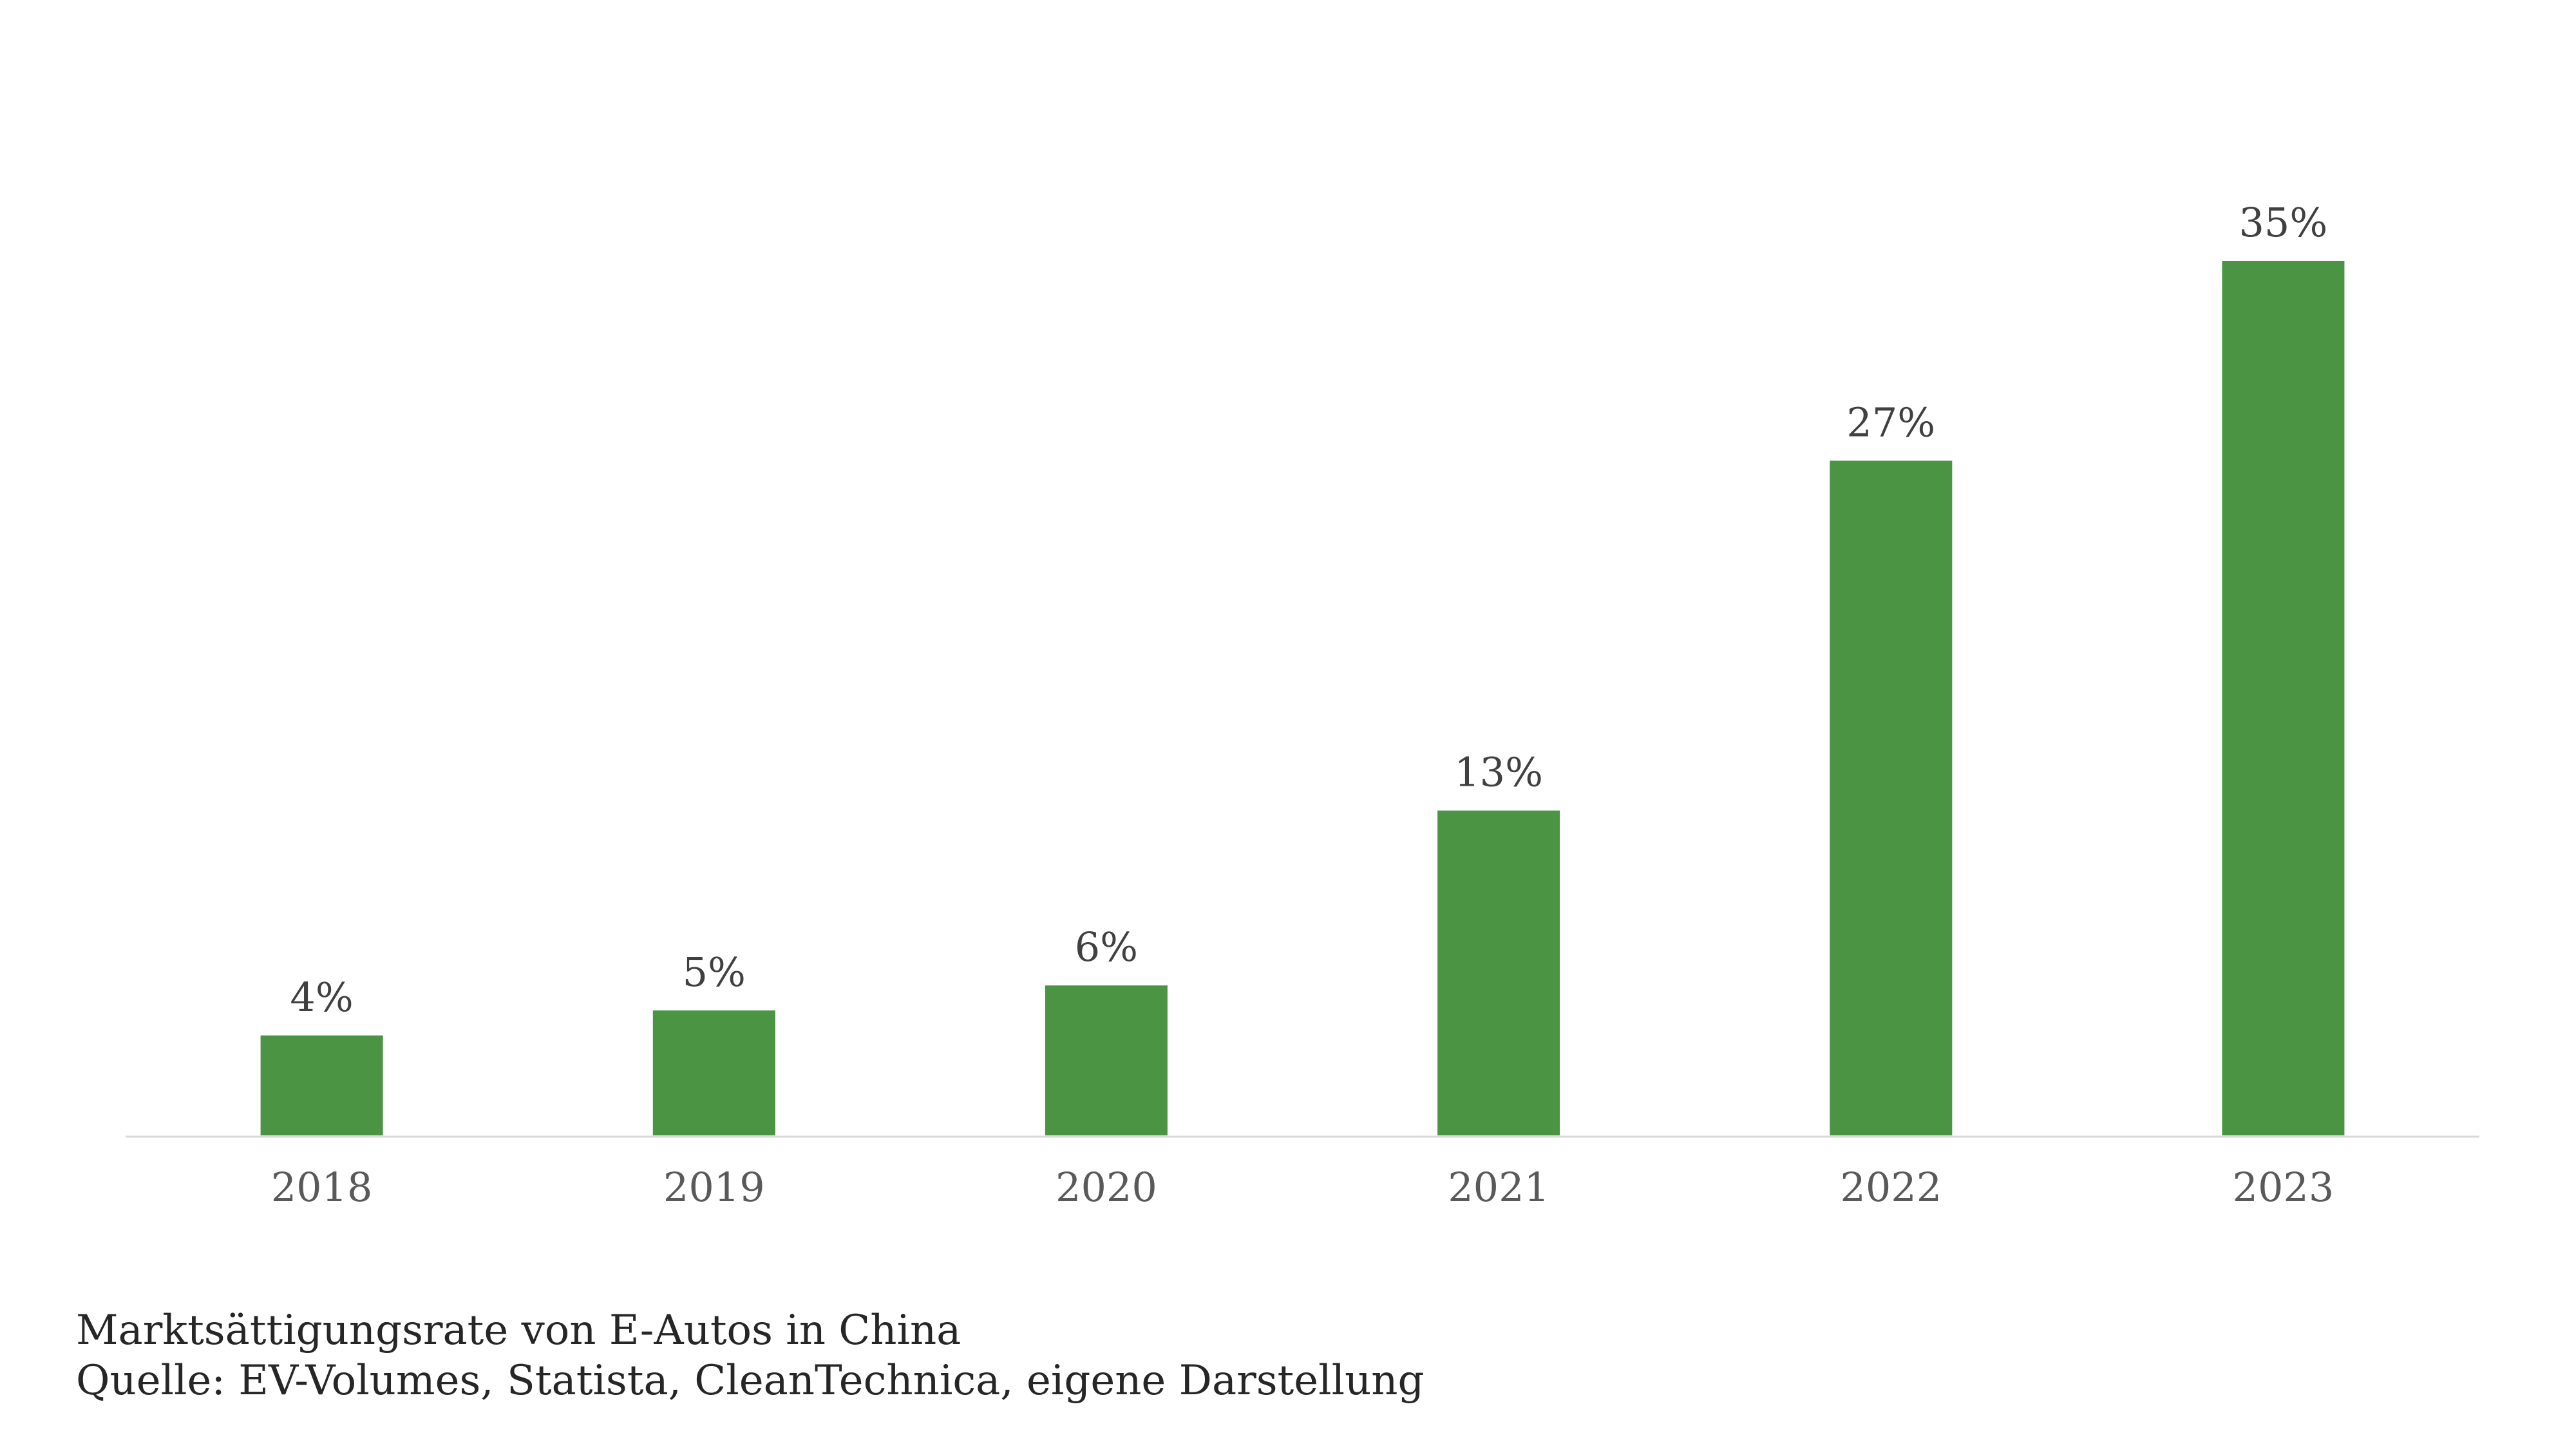  I want to click on bar-2022, so click(1892, 797).